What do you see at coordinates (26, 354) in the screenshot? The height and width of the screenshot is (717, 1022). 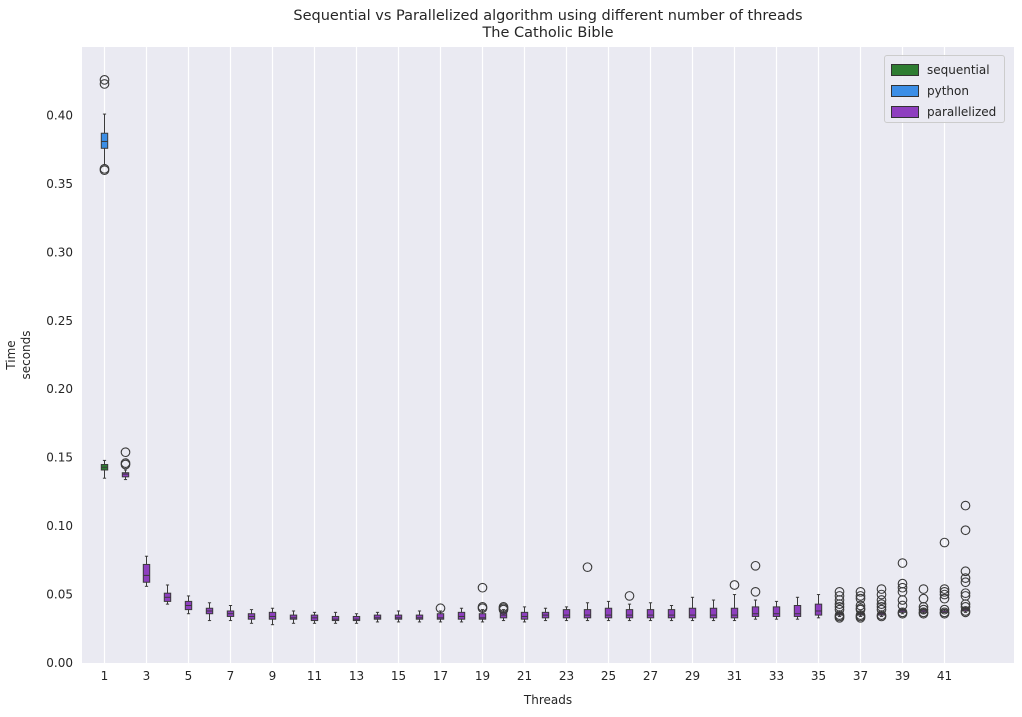 I see `y-axis-label: seconds` at bounding box center [26, 354].